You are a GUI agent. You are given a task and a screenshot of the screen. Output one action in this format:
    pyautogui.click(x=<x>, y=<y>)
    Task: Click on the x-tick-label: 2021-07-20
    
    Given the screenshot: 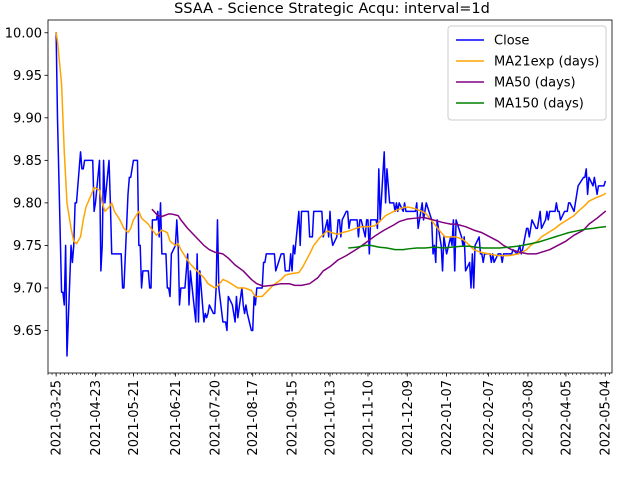 What is the action you would take?
    pyautogui.click(x=215, y=418)
    